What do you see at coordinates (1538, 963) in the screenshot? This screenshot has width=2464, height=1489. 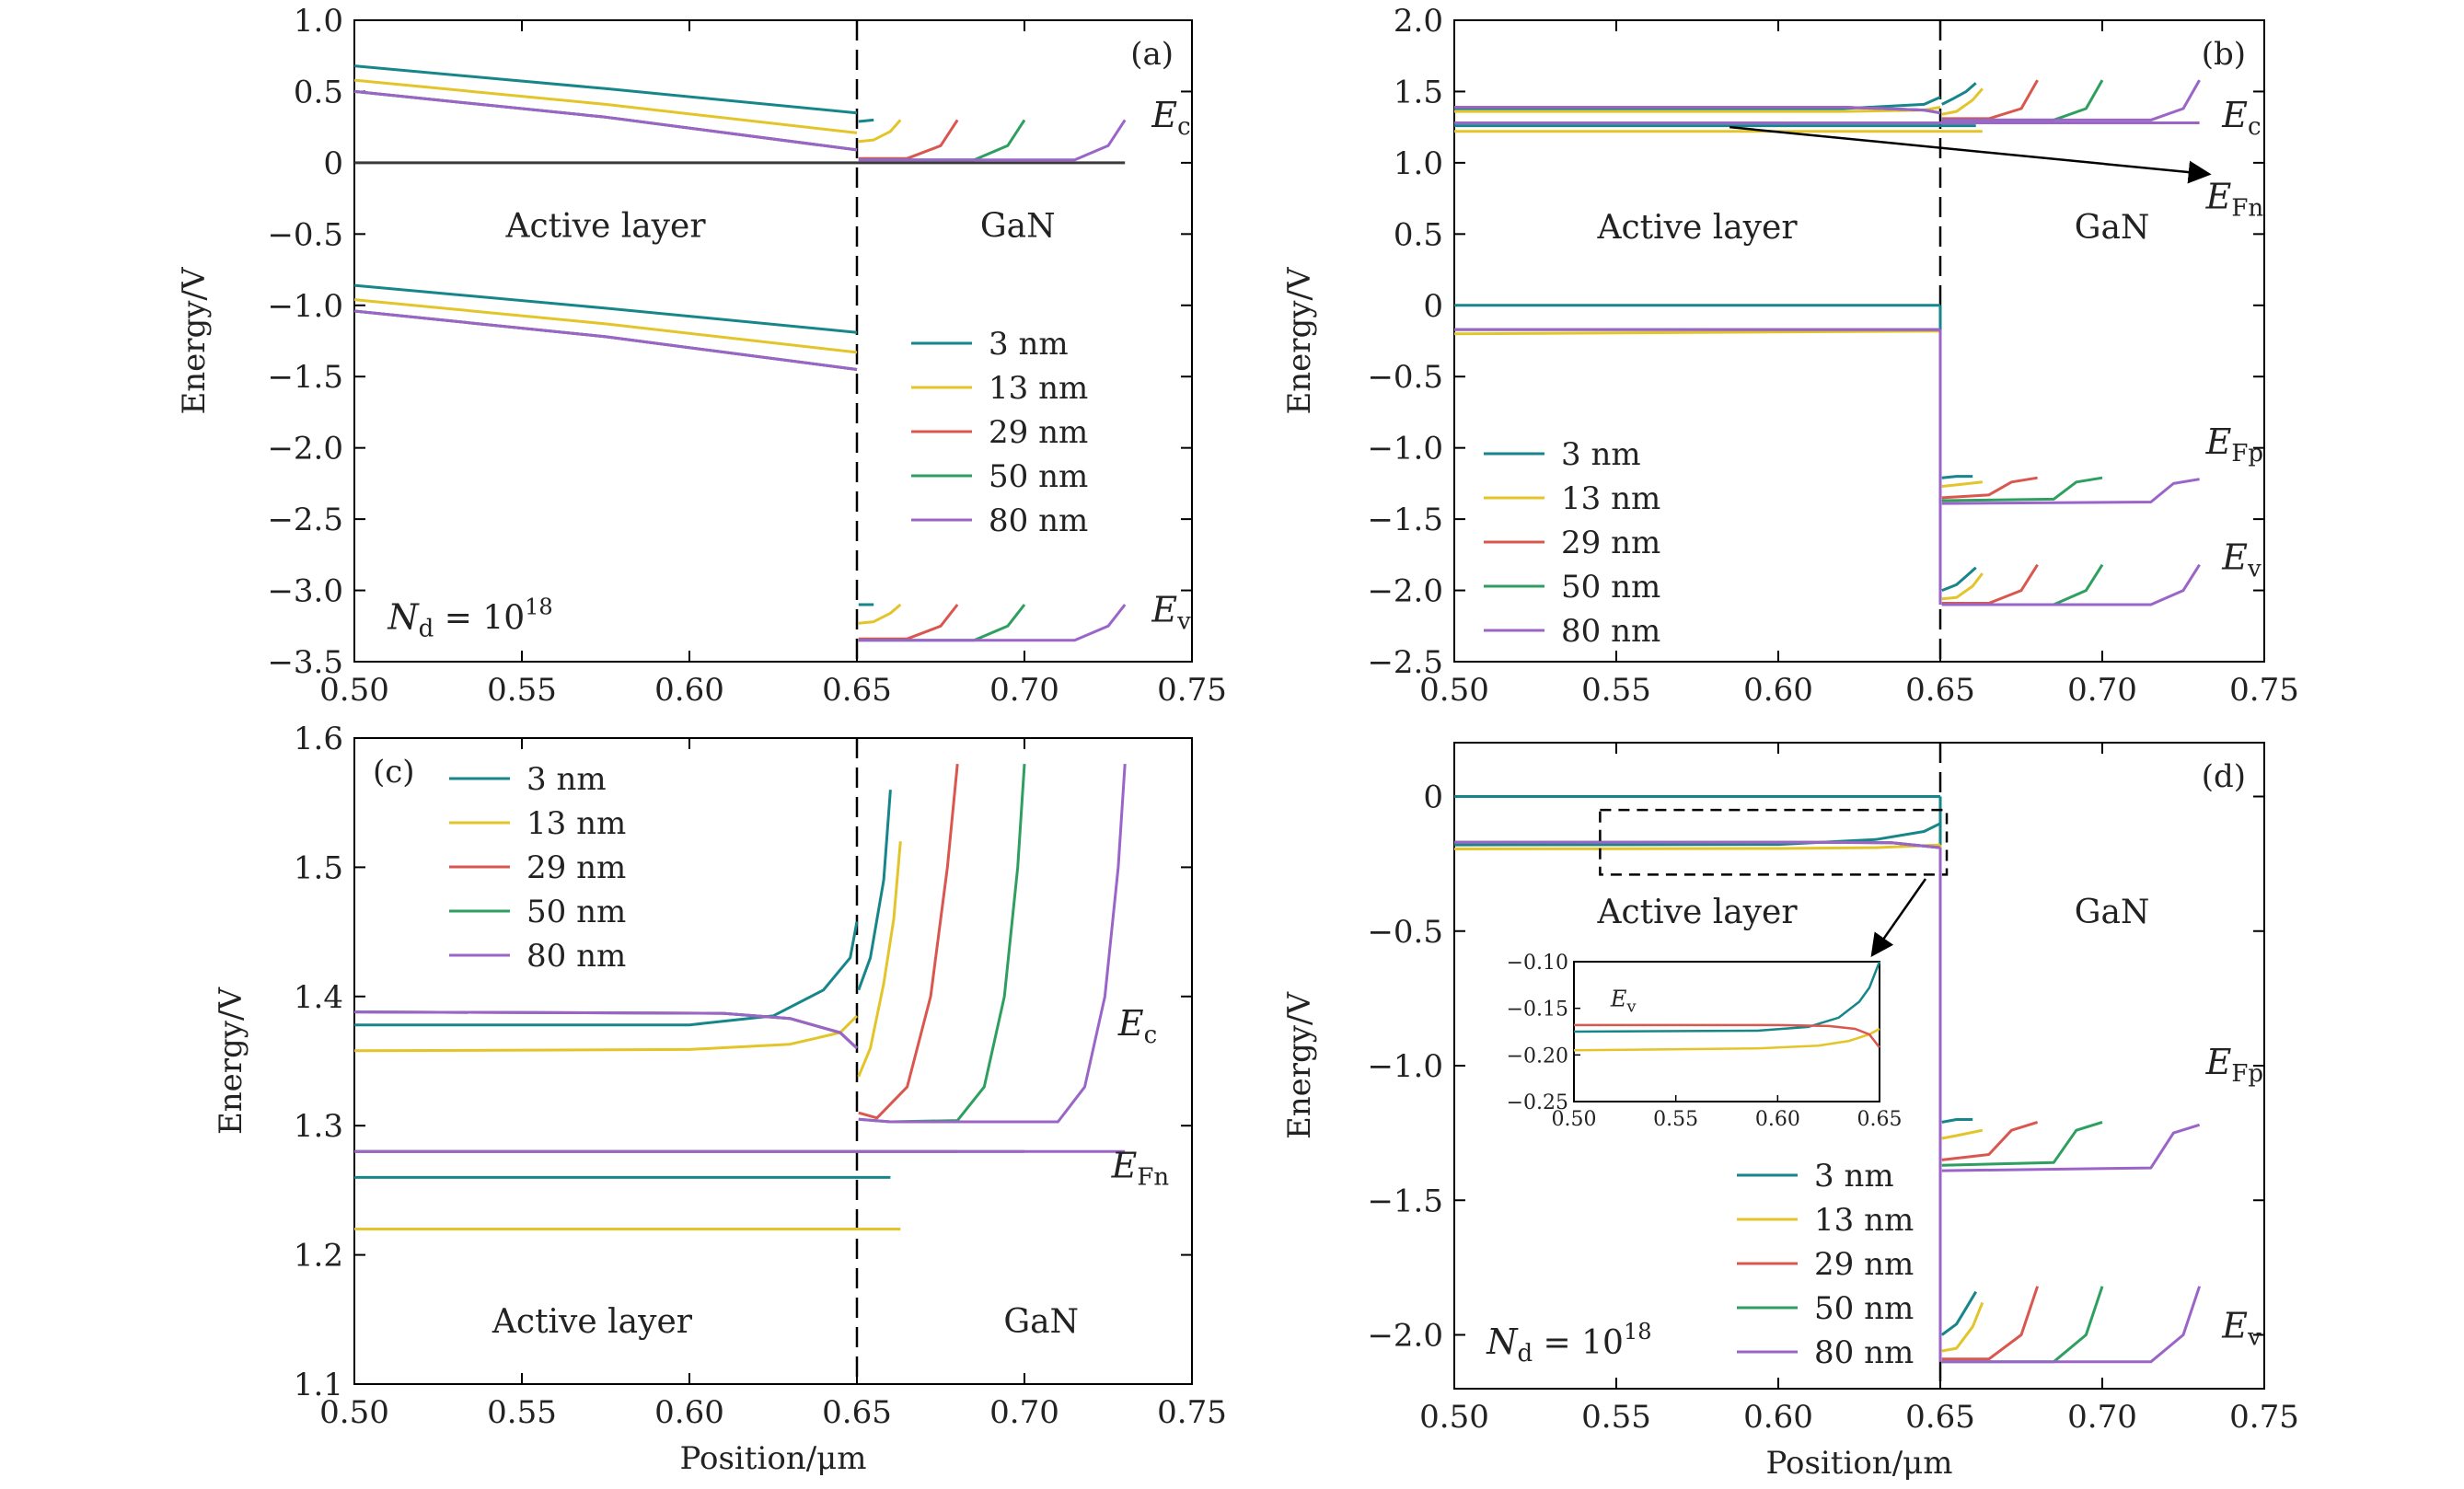 I see `inset-y-tick-label: −0.10` at bounding box center [1538, 963].